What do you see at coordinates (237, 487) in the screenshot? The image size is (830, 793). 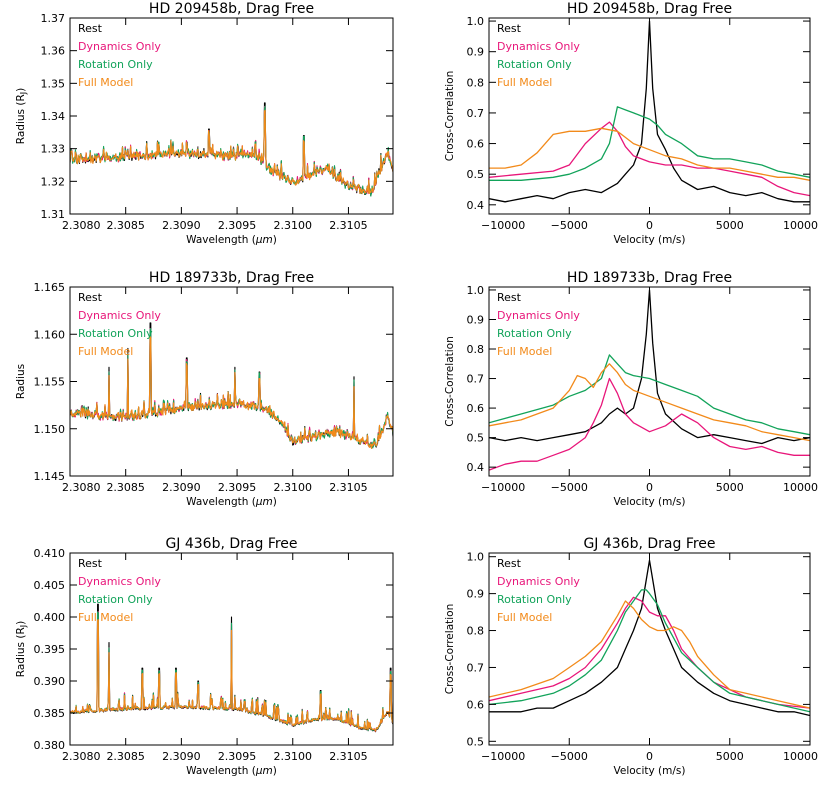 I see `x-tick-label: 2.3095` at bounding box center [237, 487].